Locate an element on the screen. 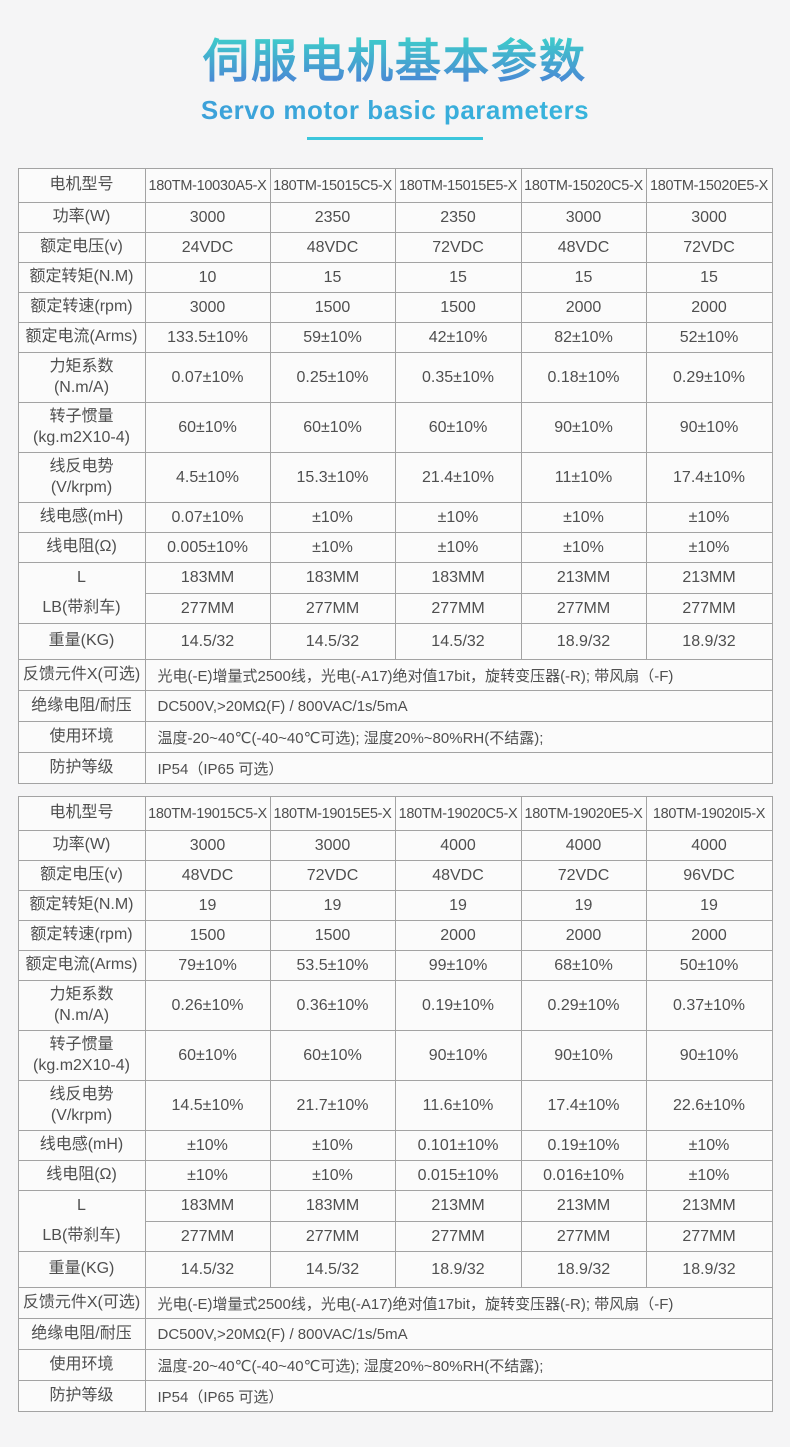  page-subtitle: Servo motor basic parameters is located at coordinates (395, 110).